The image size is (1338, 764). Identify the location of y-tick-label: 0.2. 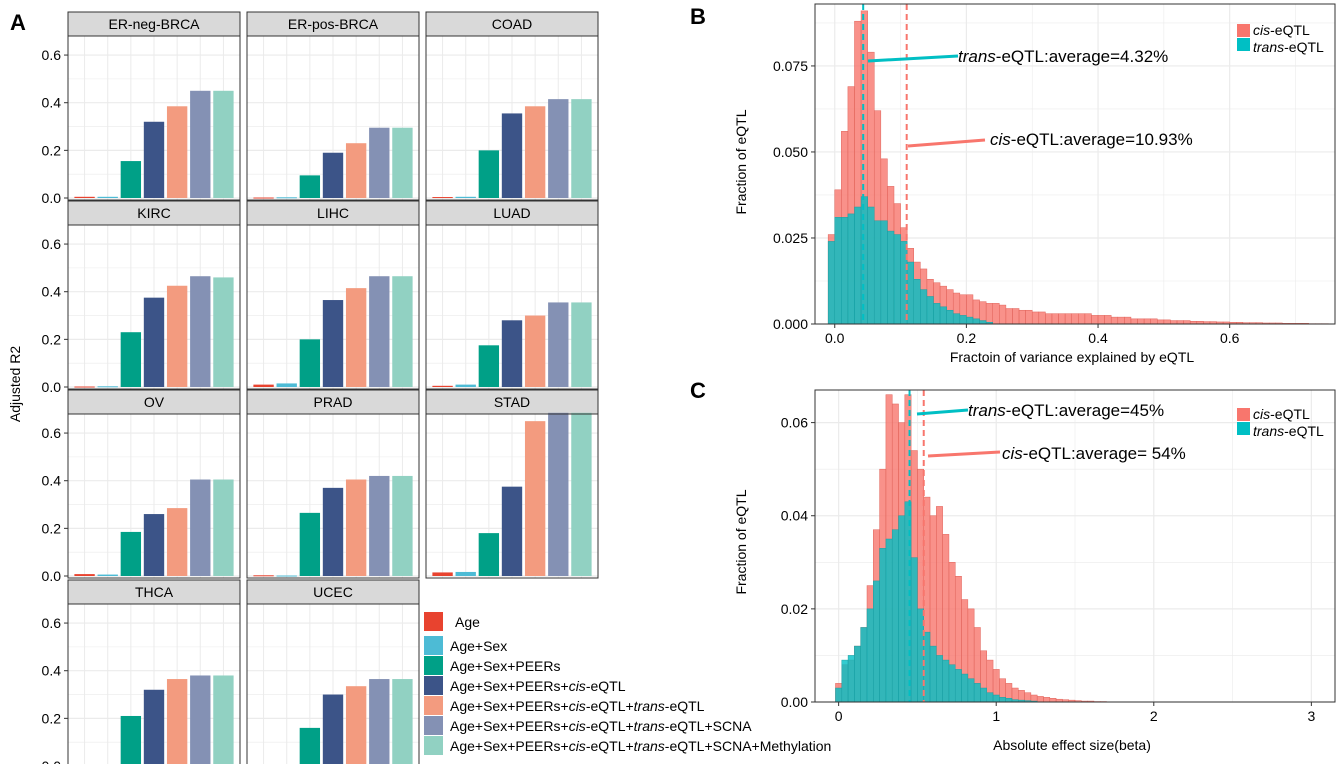
(52, 339).